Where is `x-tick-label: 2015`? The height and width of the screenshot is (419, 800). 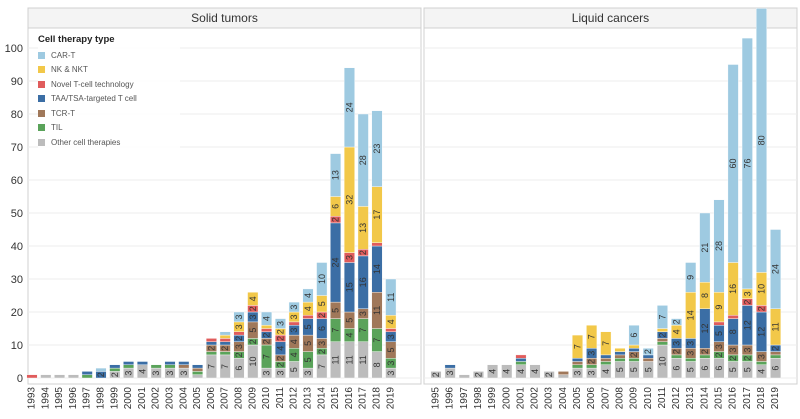 x-tick-label: 2015 is located at coordinates (719, 398).